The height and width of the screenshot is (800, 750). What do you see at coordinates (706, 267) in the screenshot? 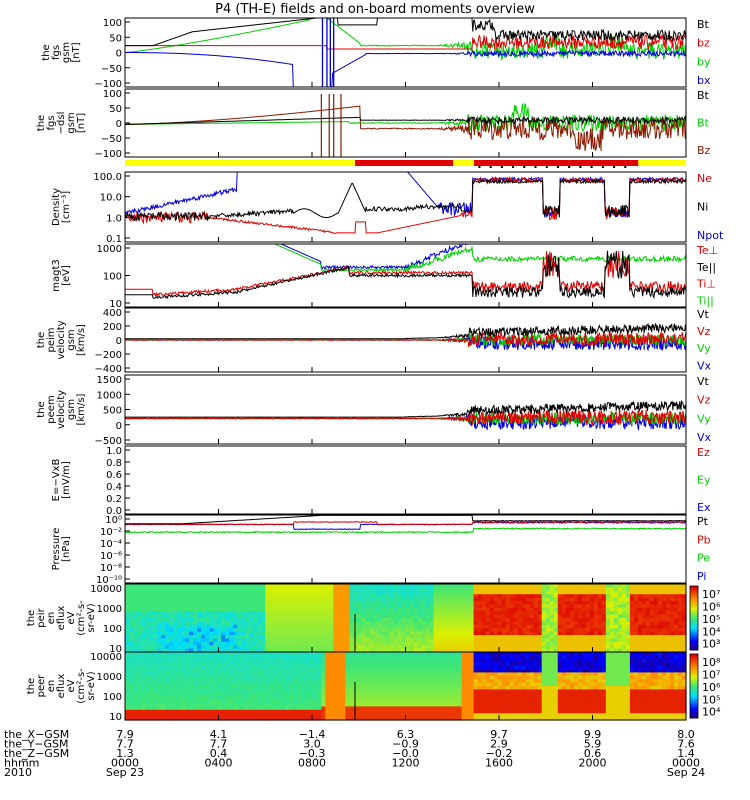
I see `legend-temp-1: Te||` at bounding box center [706, 267].